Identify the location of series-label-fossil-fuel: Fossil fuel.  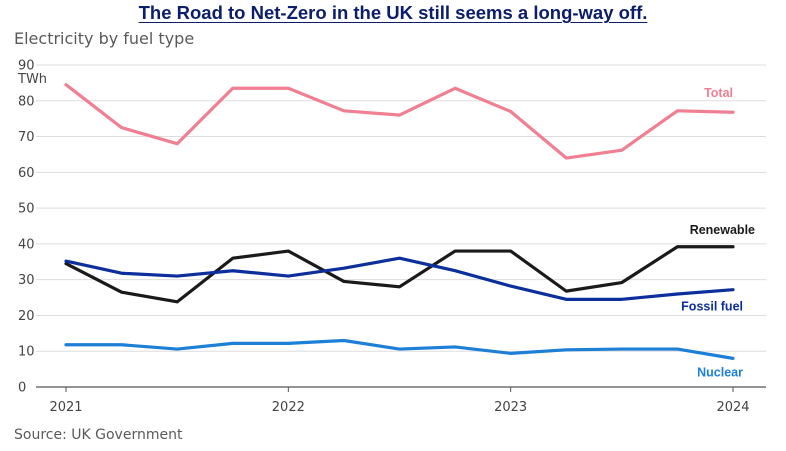
(712, 307).